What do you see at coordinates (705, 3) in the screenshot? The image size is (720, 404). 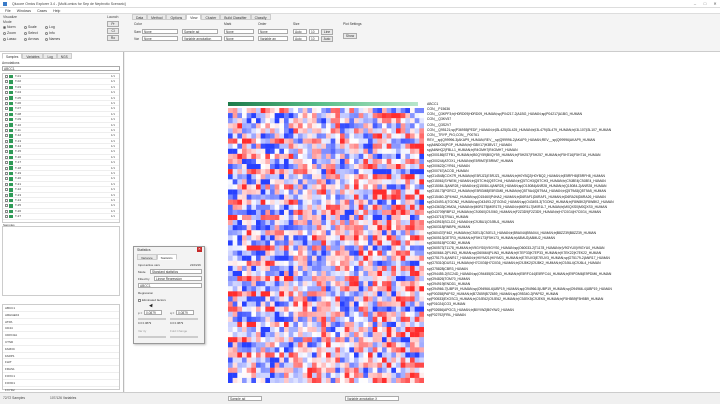 I see `maximize-icon: □` at bounding box center [705, 3].